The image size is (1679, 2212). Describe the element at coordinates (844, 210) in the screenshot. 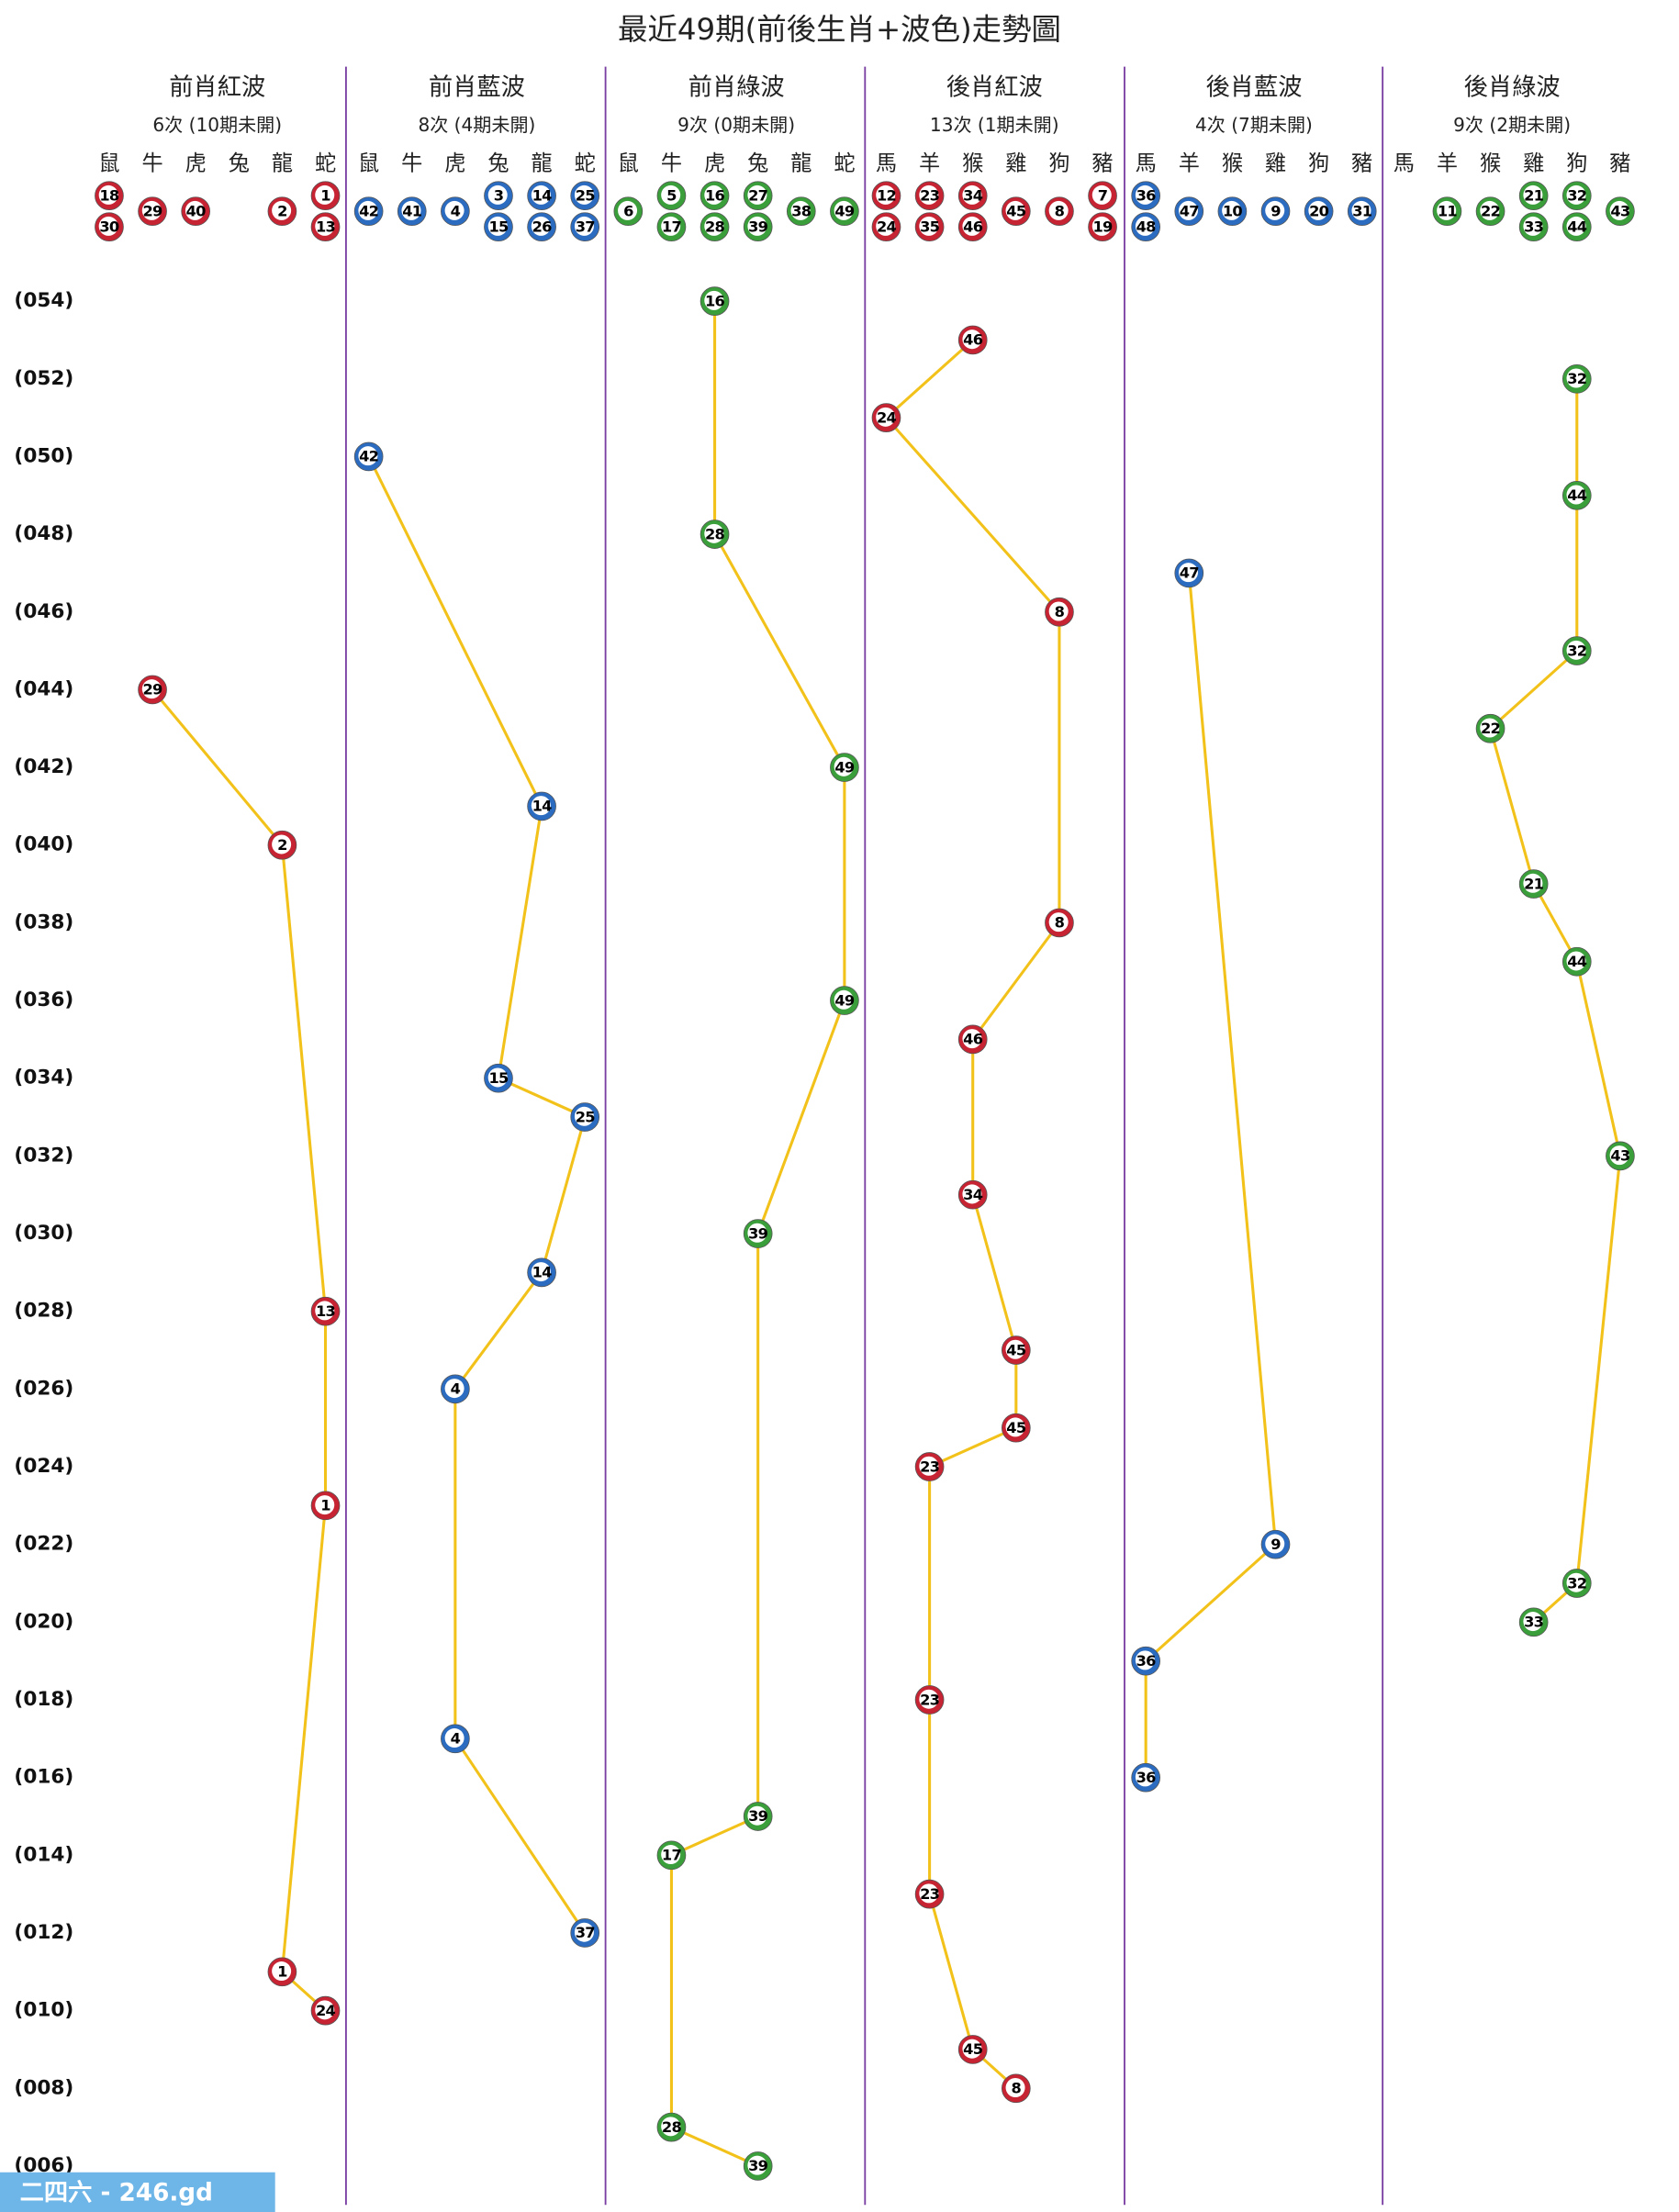

I see `header-ball-number: 49` at that location.